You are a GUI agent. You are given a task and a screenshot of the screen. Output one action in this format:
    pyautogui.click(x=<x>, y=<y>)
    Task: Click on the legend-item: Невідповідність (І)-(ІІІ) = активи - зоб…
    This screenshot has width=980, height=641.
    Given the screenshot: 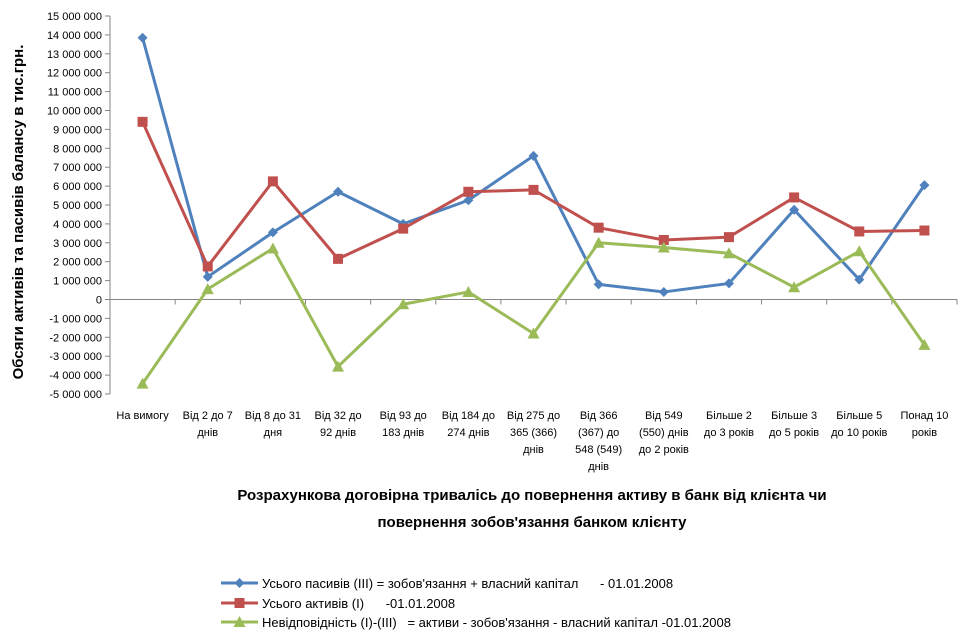 What is the action you would take?
    pyautogui.click(x=476, y=622)
    